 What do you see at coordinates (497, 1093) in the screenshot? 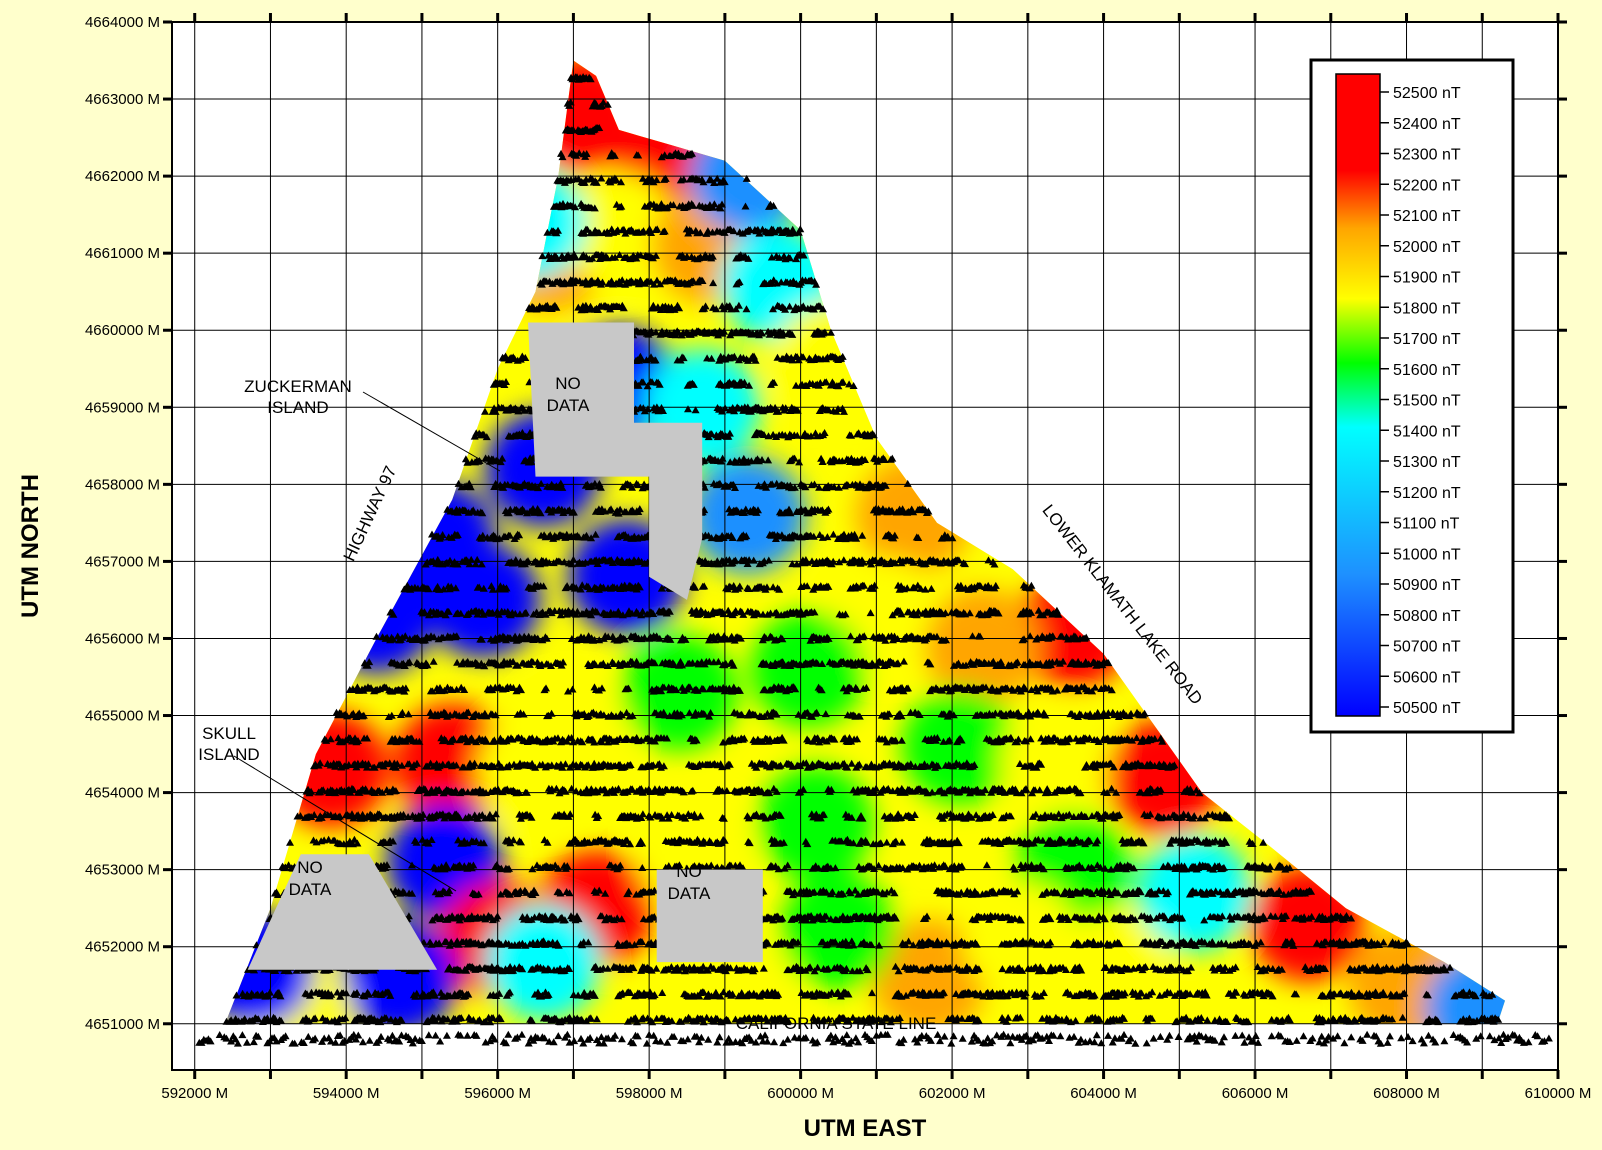
I see `x-tick-label: 596000 M` at bounding box center [497, 1093].